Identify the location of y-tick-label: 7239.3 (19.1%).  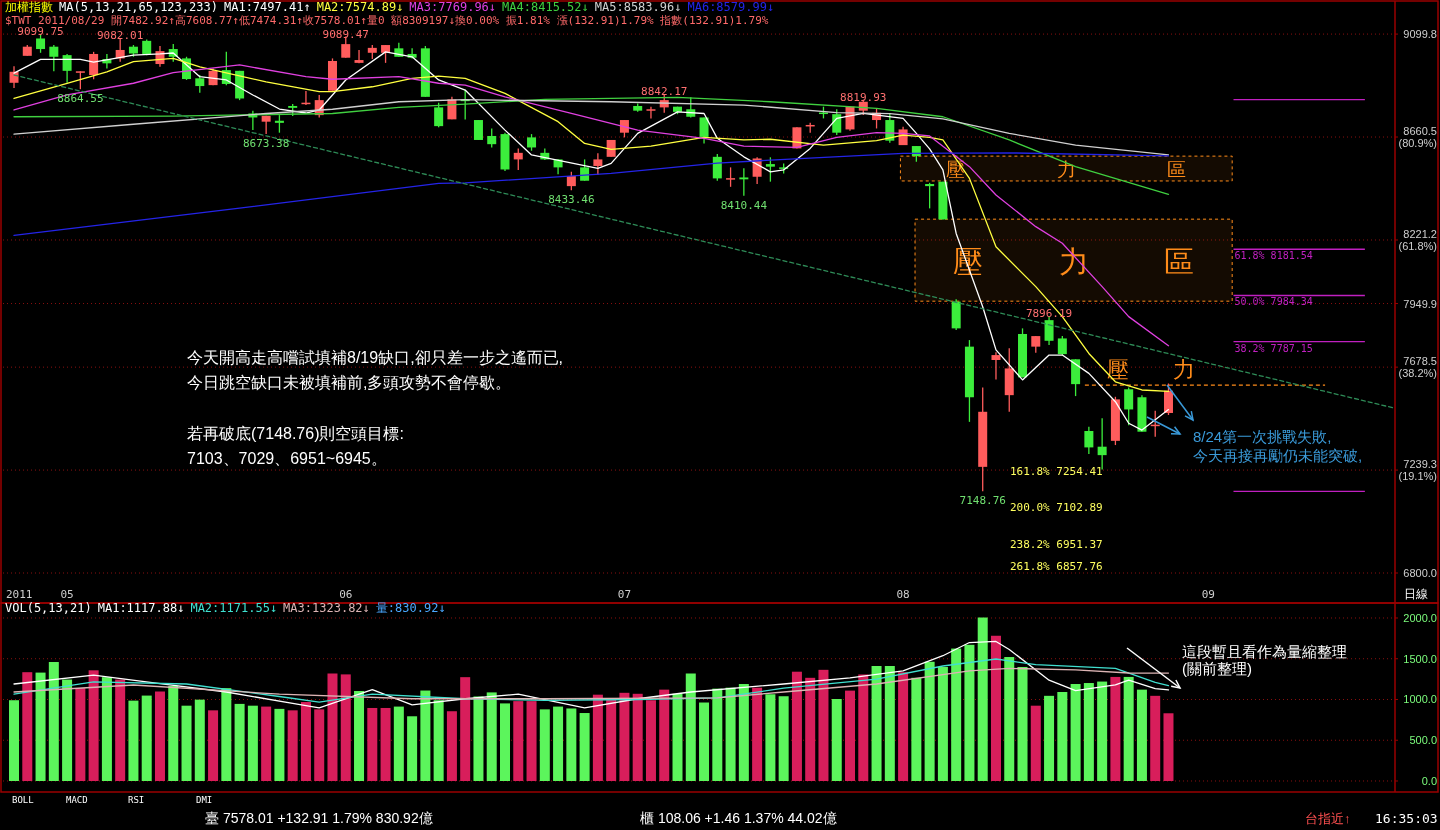
(1417, 470).